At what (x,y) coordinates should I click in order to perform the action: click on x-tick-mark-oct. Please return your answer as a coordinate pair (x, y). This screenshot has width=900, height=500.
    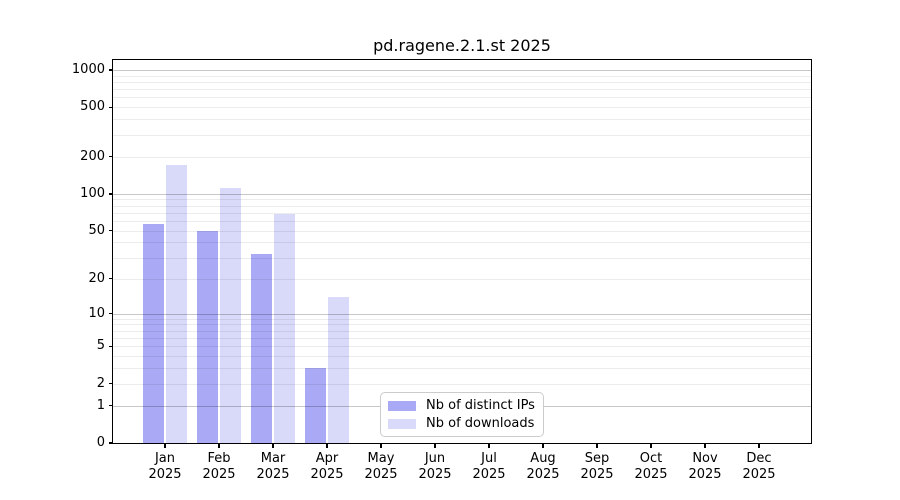
    Looking at the image, I should click on (651, 445).